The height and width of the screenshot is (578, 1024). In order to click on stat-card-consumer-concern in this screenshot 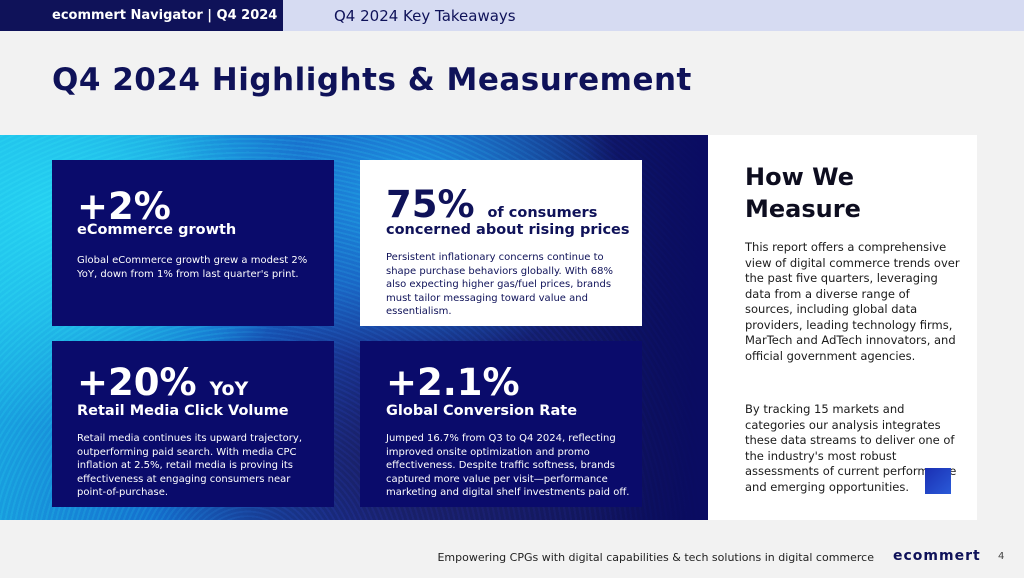, I will do `click(501, 243)`.